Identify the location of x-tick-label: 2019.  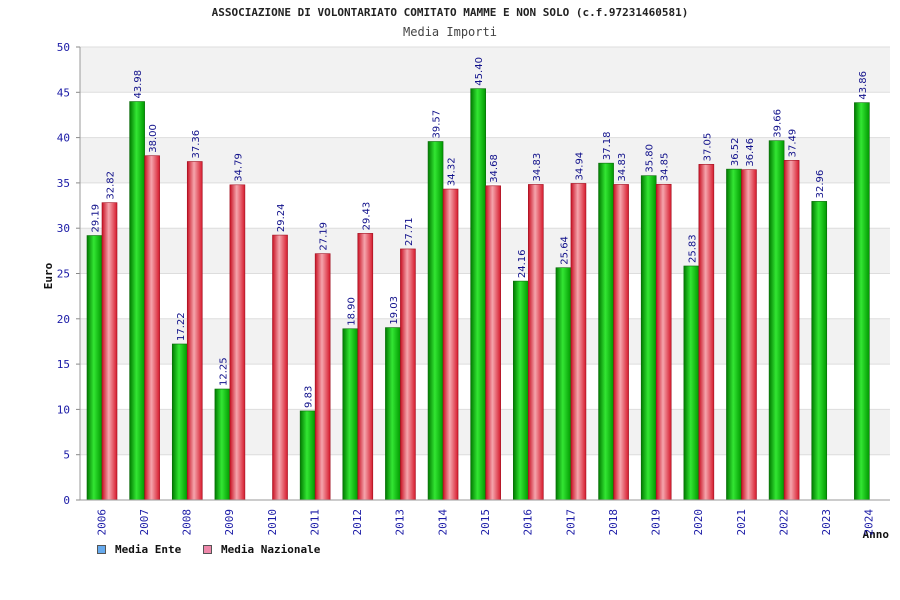
(656, 522).